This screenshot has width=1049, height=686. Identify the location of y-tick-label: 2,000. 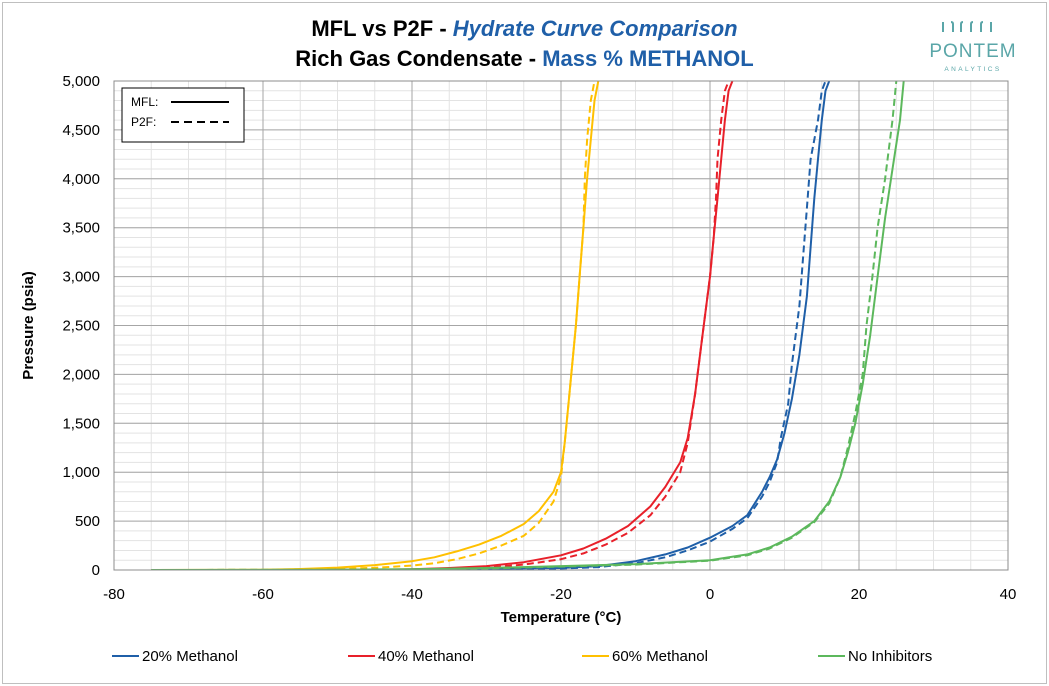
(81, 374).